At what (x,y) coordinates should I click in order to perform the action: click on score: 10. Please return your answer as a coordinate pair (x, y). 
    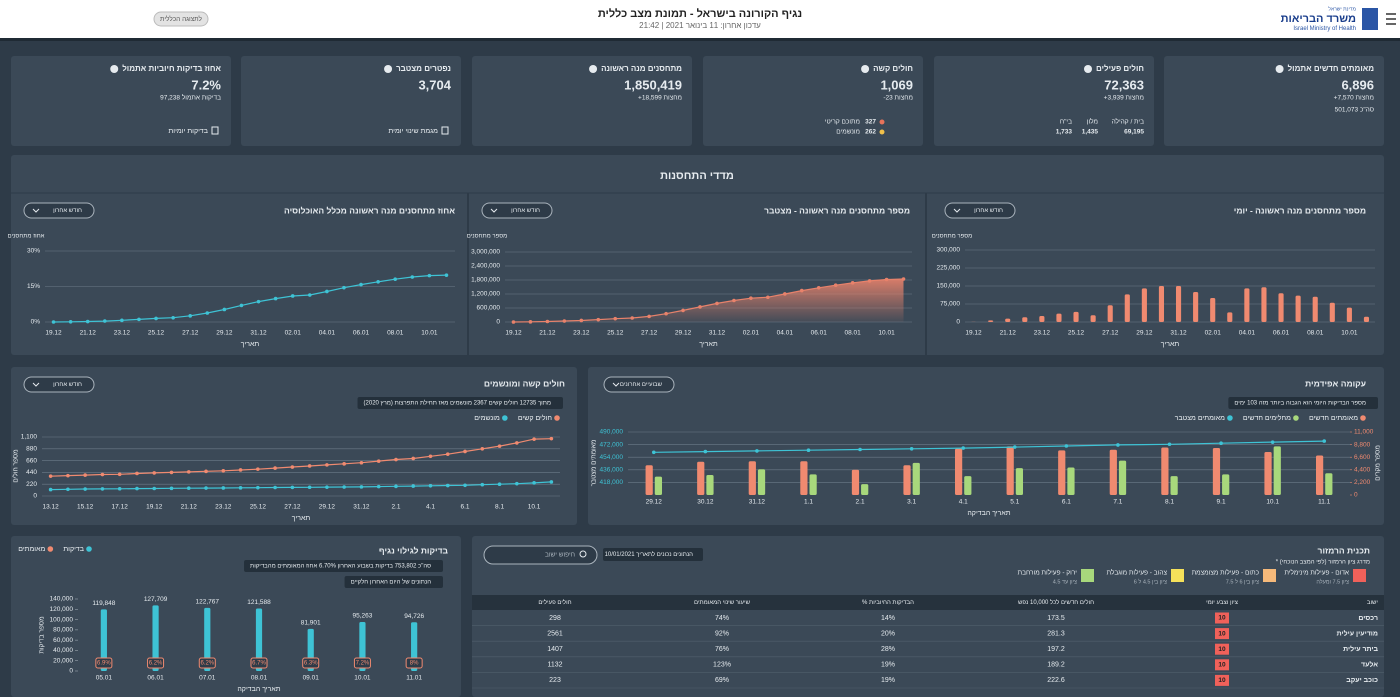
    Looking at the image, I should click on (1222, 649).